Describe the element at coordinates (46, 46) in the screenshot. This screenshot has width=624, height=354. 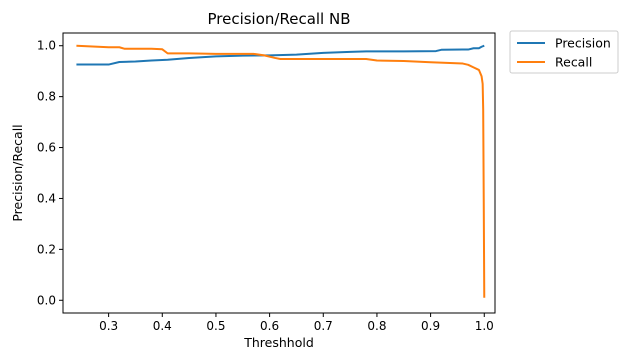
I see `y-tick-label: 1.0` at that location.